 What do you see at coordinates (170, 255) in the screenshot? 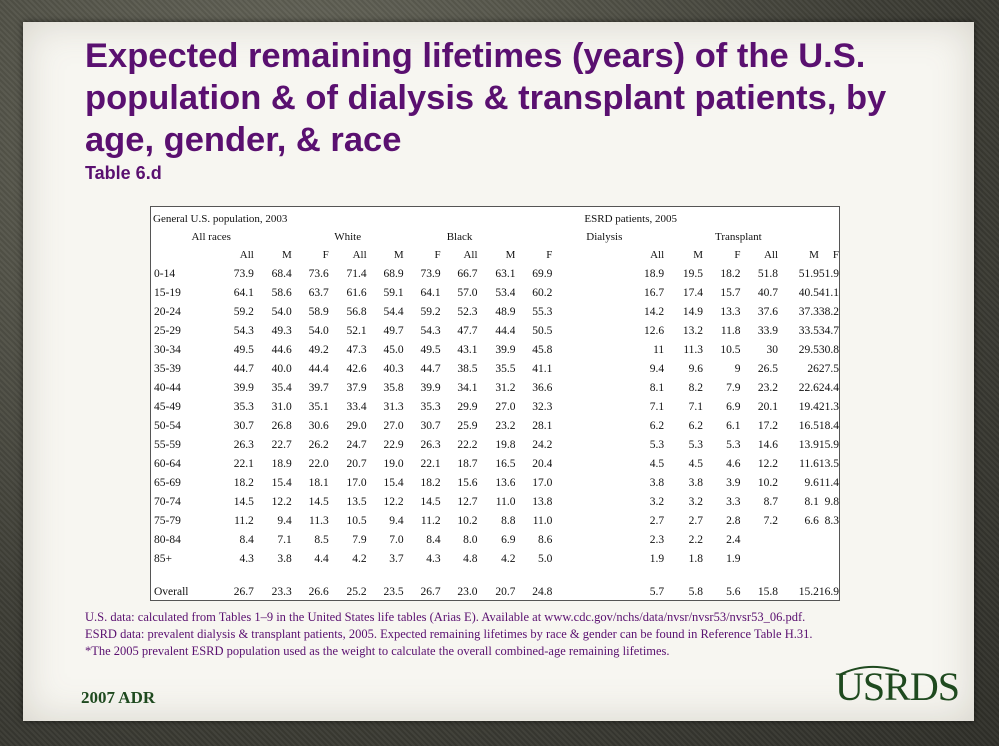
I see `subheader-label` at bounding box center [170, 255].